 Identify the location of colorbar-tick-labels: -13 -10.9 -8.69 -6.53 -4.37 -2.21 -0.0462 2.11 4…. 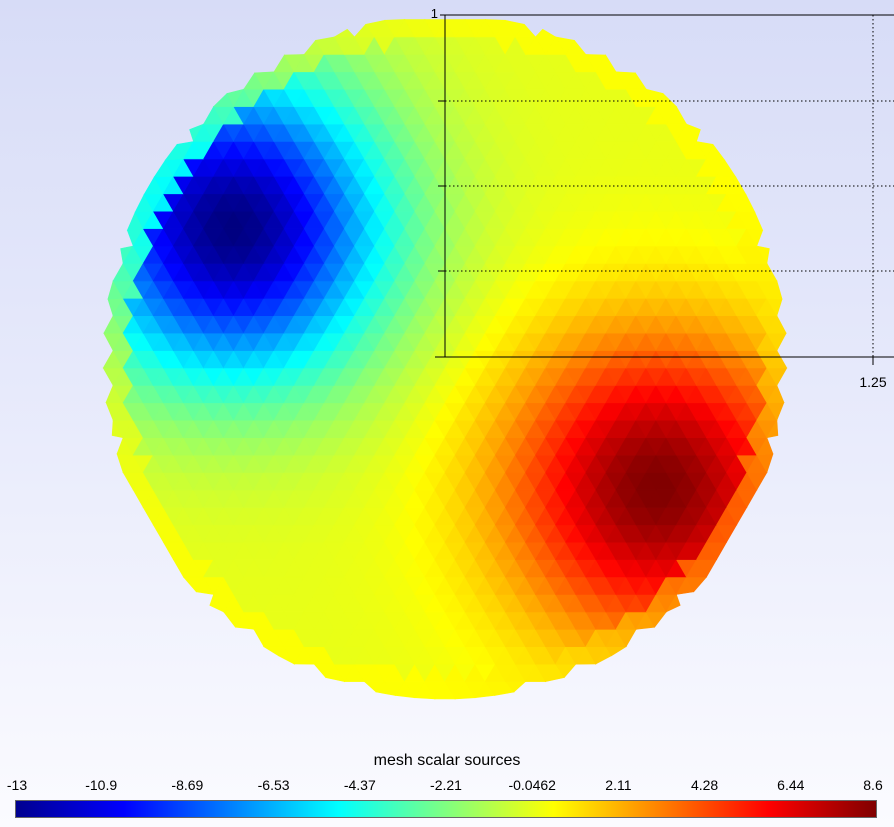
(445, 786).